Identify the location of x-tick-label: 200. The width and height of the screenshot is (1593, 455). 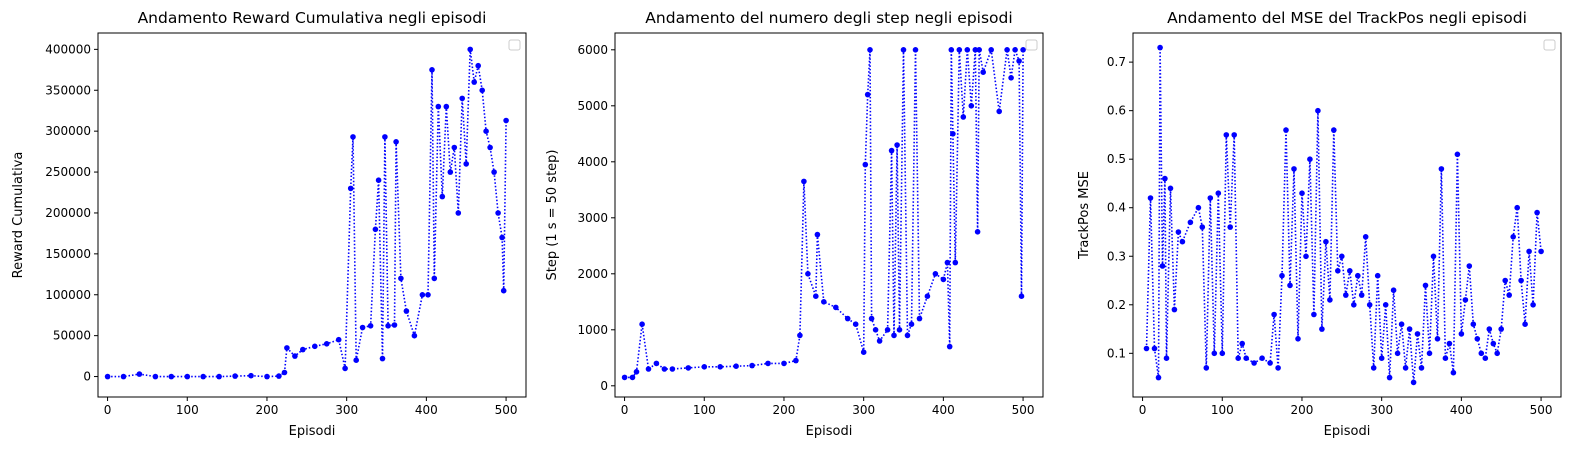
(1302, 410).